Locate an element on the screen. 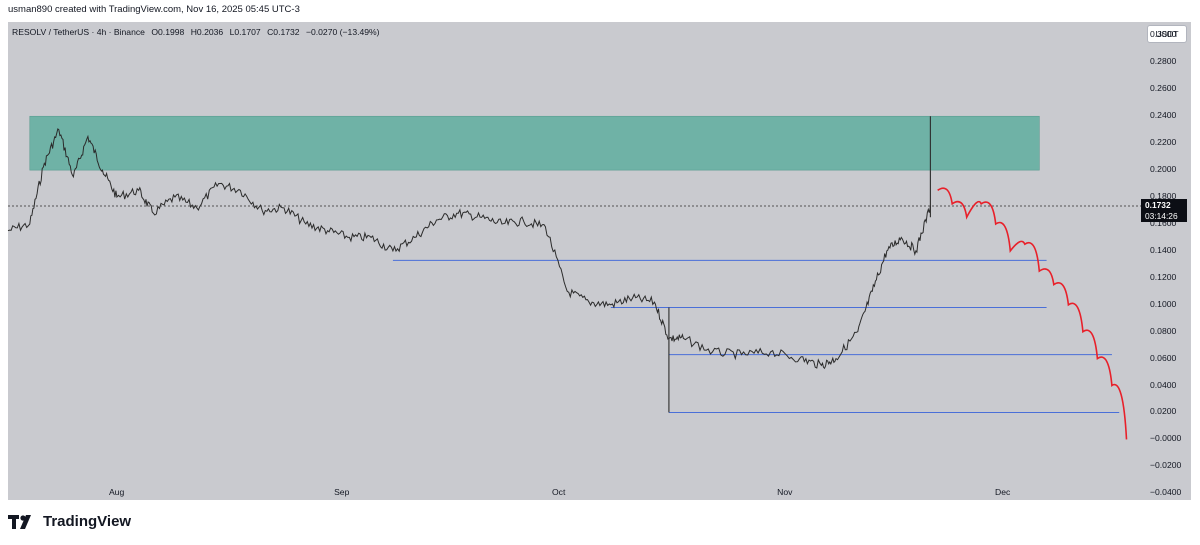 The height and width of the screenshot is (545, 1200). projection-path is located at coordinates (1032, 313).